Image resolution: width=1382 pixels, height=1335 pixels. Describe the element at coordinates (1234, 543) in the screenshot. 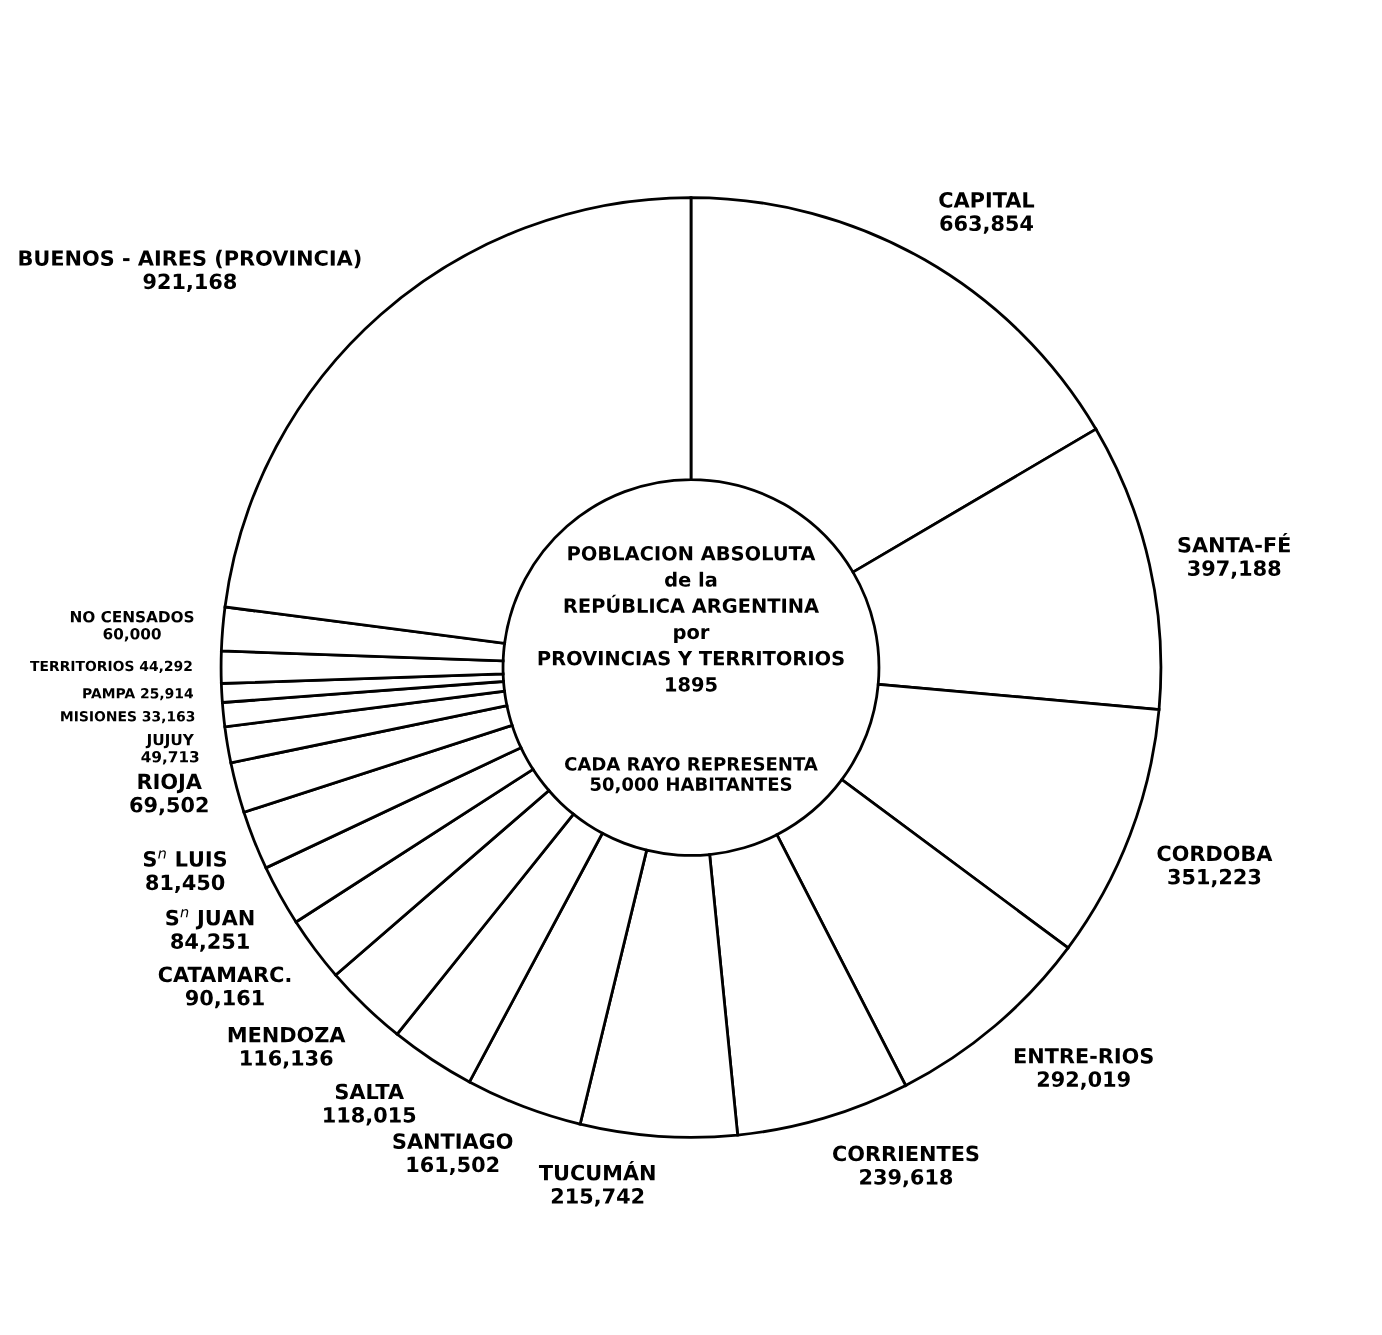

I see `slice-label: SANTA-FÉ` at that location.